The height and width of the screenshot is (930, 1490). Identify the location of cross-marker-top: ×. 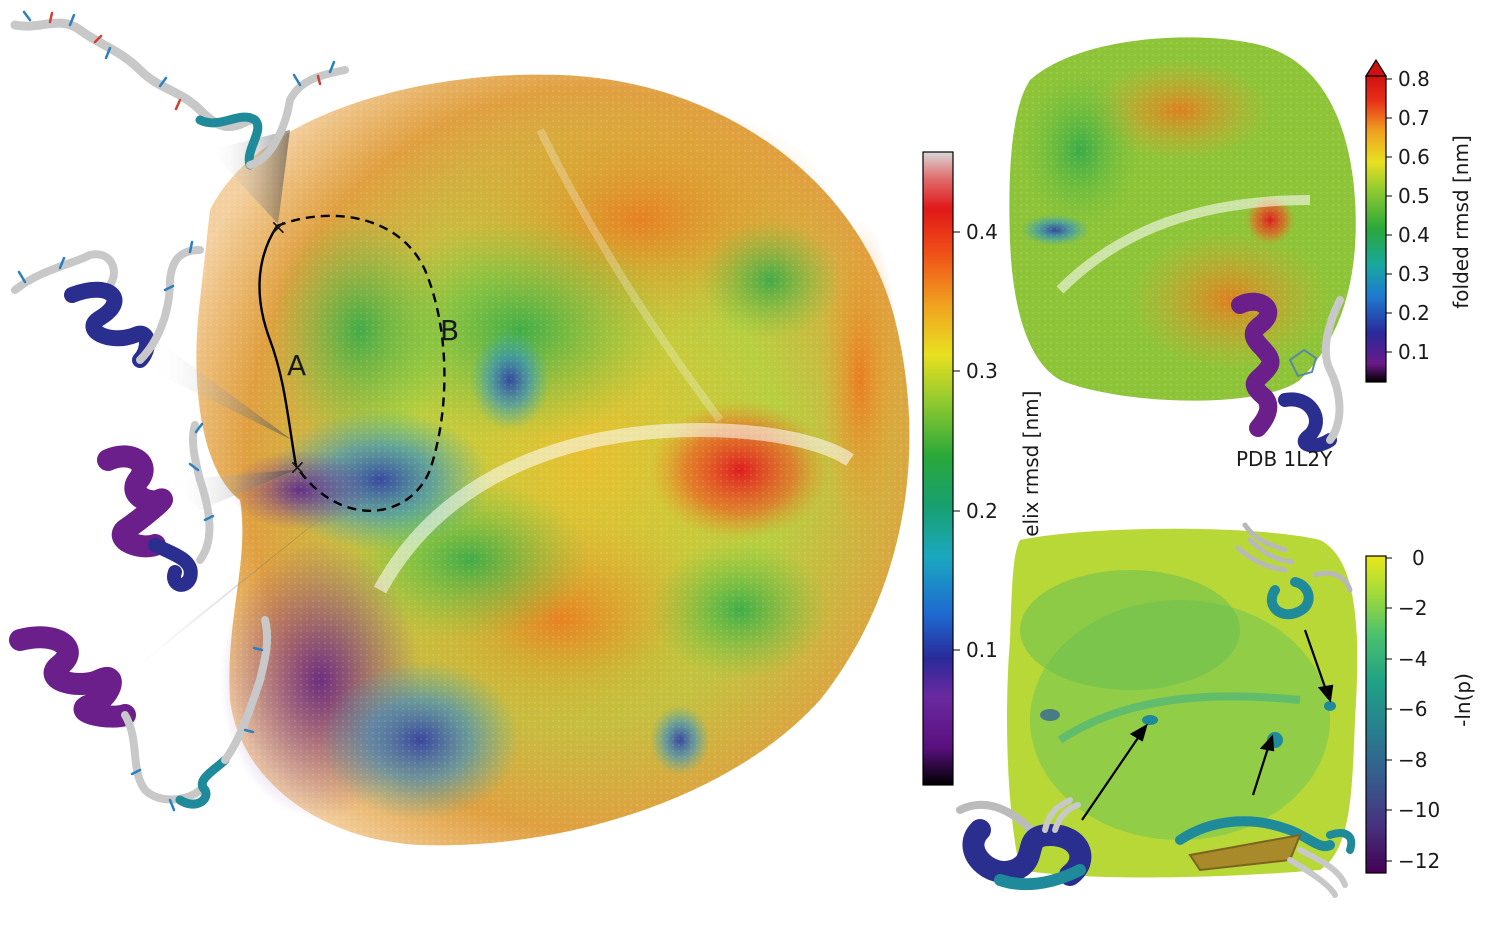
(278, 227).